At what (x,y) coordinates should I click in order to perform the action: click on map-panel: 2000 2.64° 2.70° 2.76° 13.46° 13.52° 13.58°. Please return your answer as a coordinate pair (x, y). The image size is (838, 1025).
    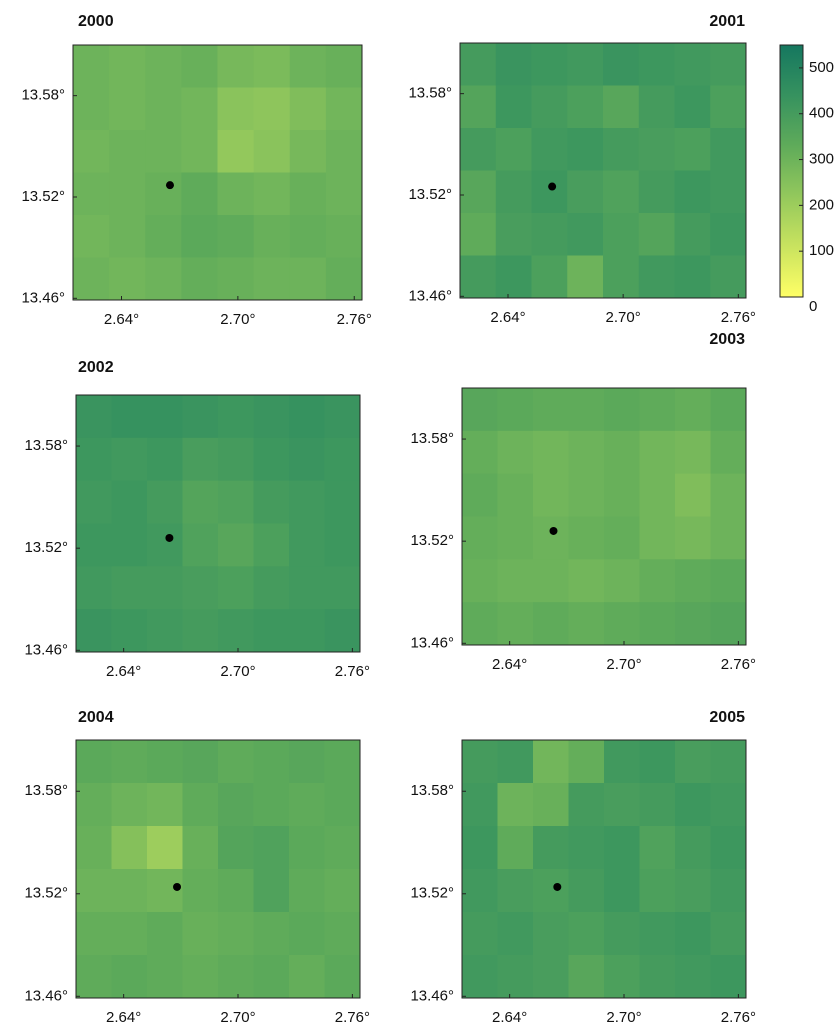
    Looking at the image, I should click on (196, 170).